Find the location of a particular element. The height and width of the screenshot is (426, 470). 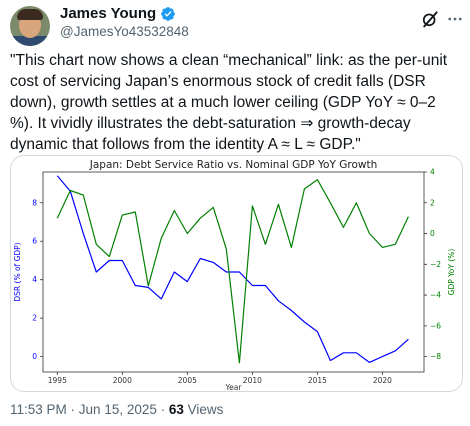

x-tick-label: 2005 is located at coordinates (187, 380).